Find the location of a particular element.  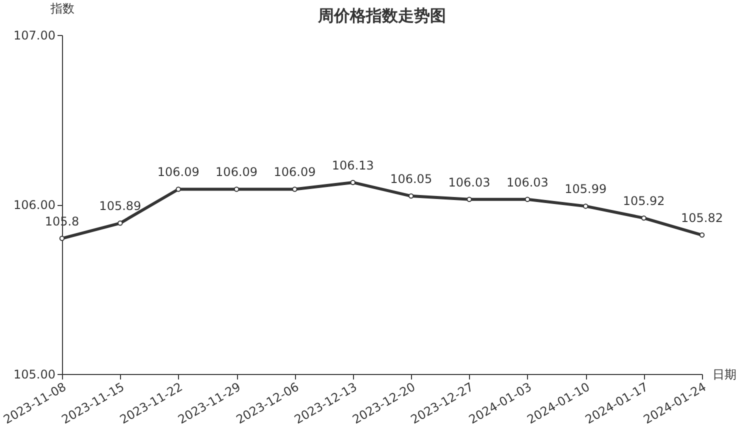

x-axis-title: 日期 is located at coordinates (724, 375).